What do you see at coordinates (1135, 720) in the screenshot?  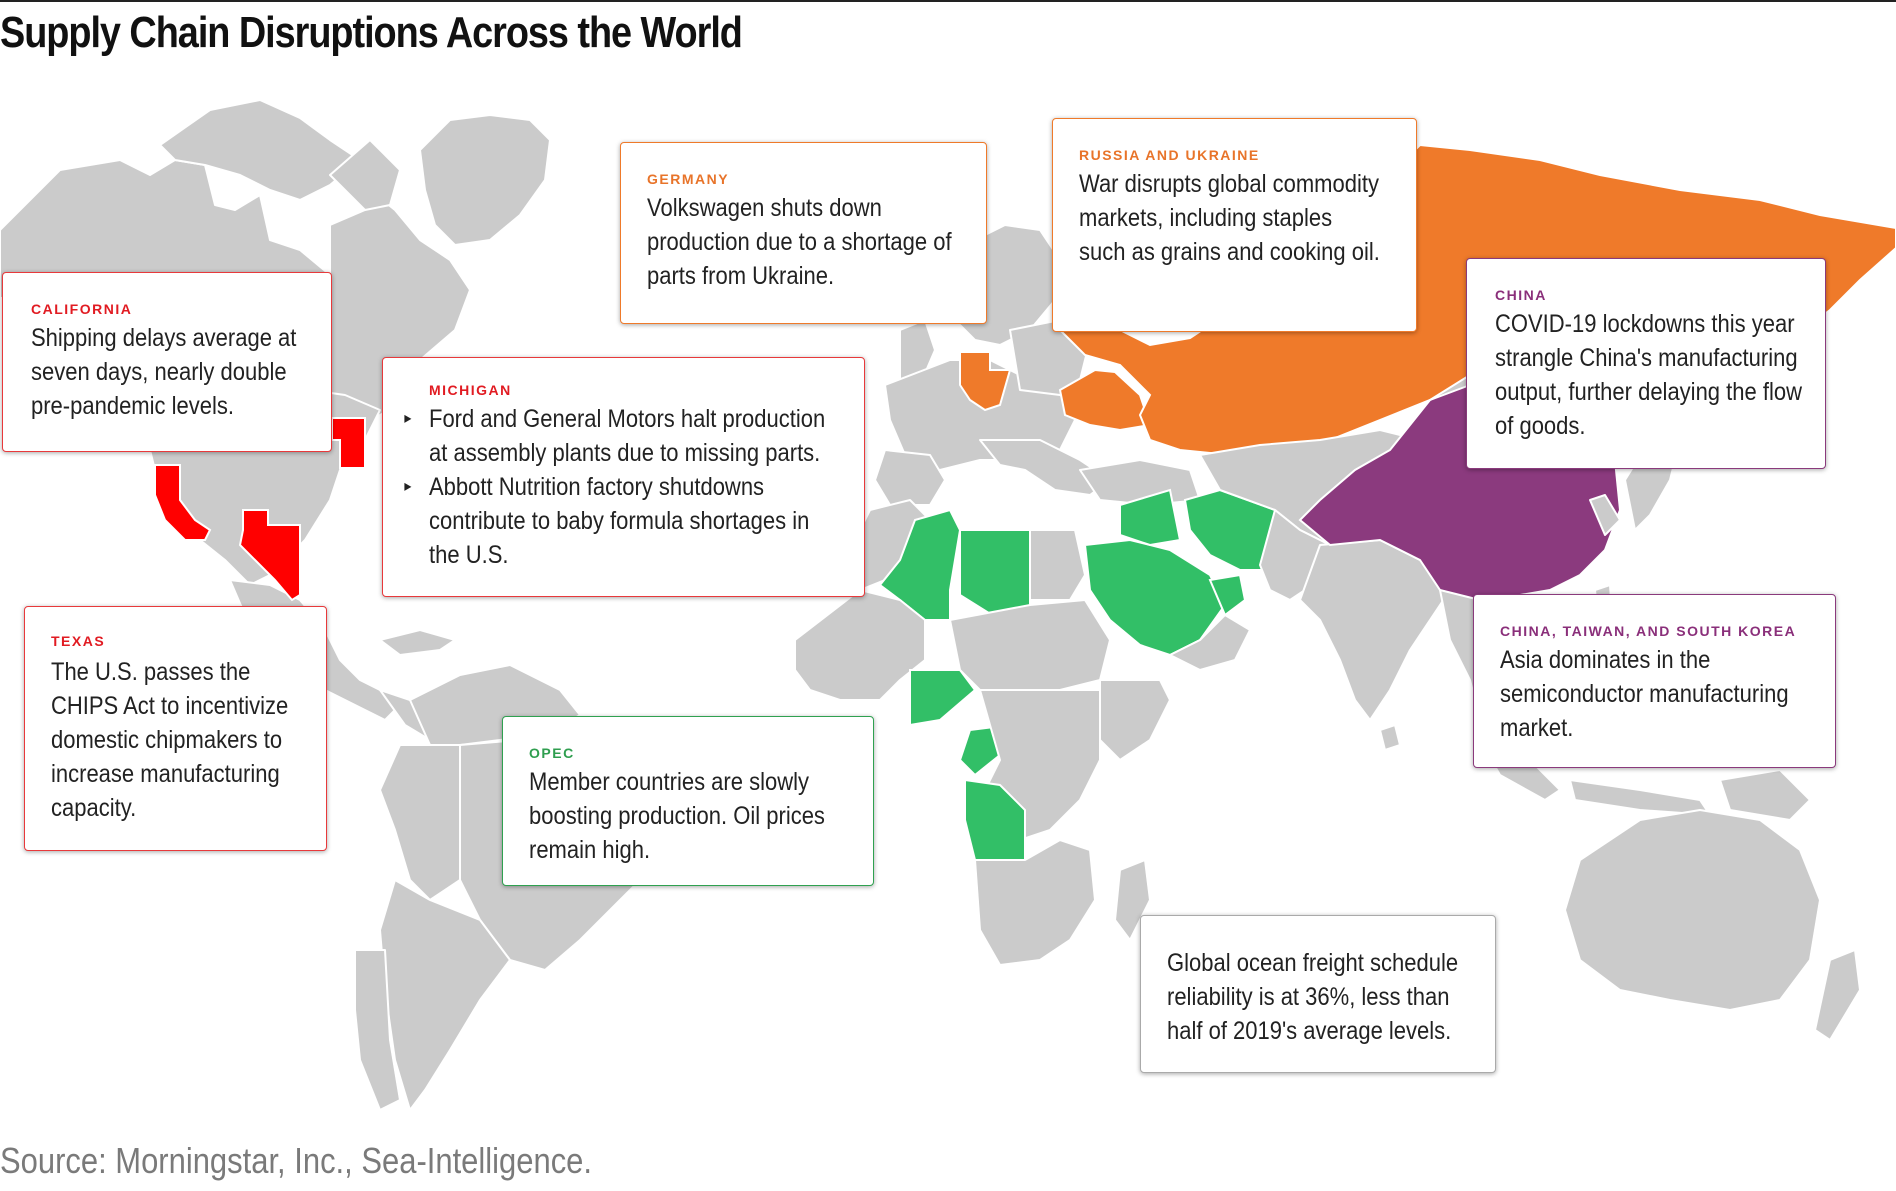 I see `horn-of-africa` at bounding box center [1135, 720].